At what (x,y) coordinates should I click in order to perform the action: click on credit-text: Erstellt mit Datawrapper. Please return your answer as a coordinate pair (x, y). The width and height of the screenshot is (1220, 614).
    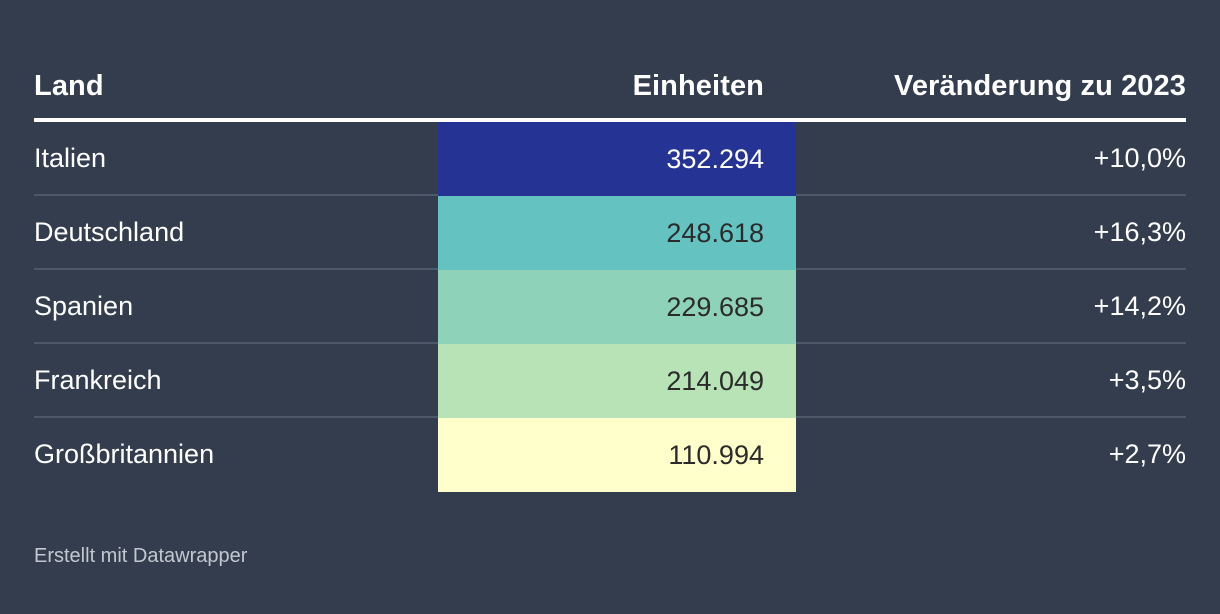
    Looking at the image, I should click on (141, 556).